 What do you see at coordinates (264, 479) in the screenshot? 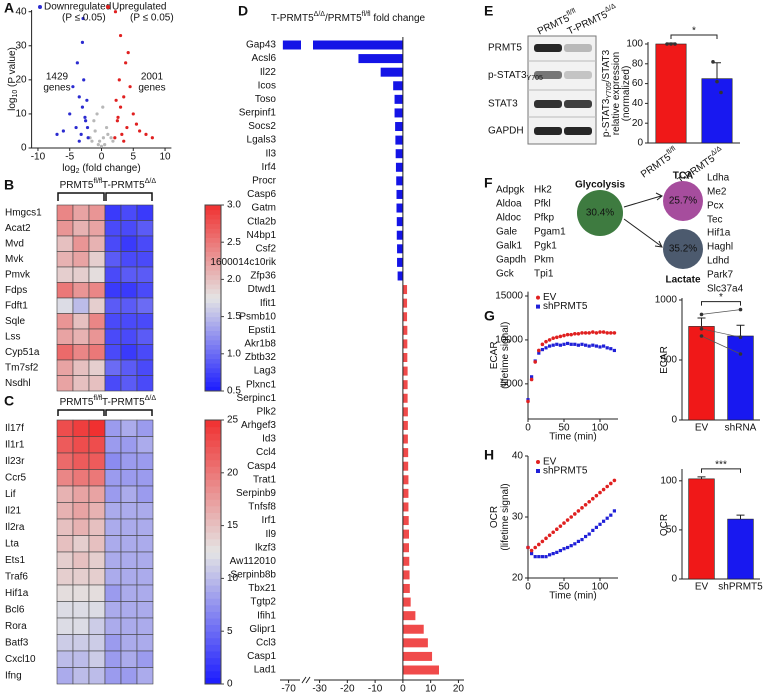
I see `category-label: Trat1` at bounding box center [264, 479].